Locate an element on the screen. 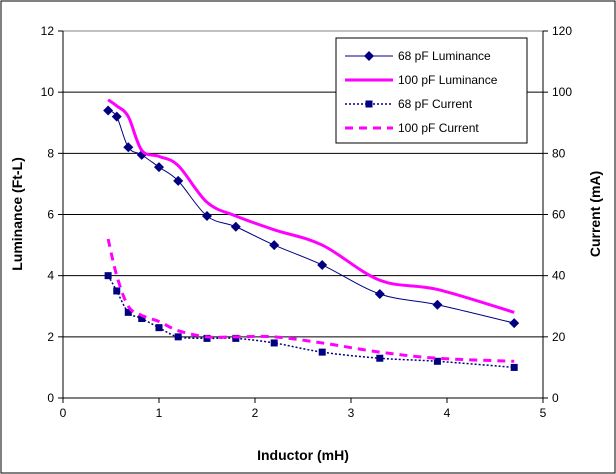  x-tick-label: 2 is located at coordinates (255, 413).